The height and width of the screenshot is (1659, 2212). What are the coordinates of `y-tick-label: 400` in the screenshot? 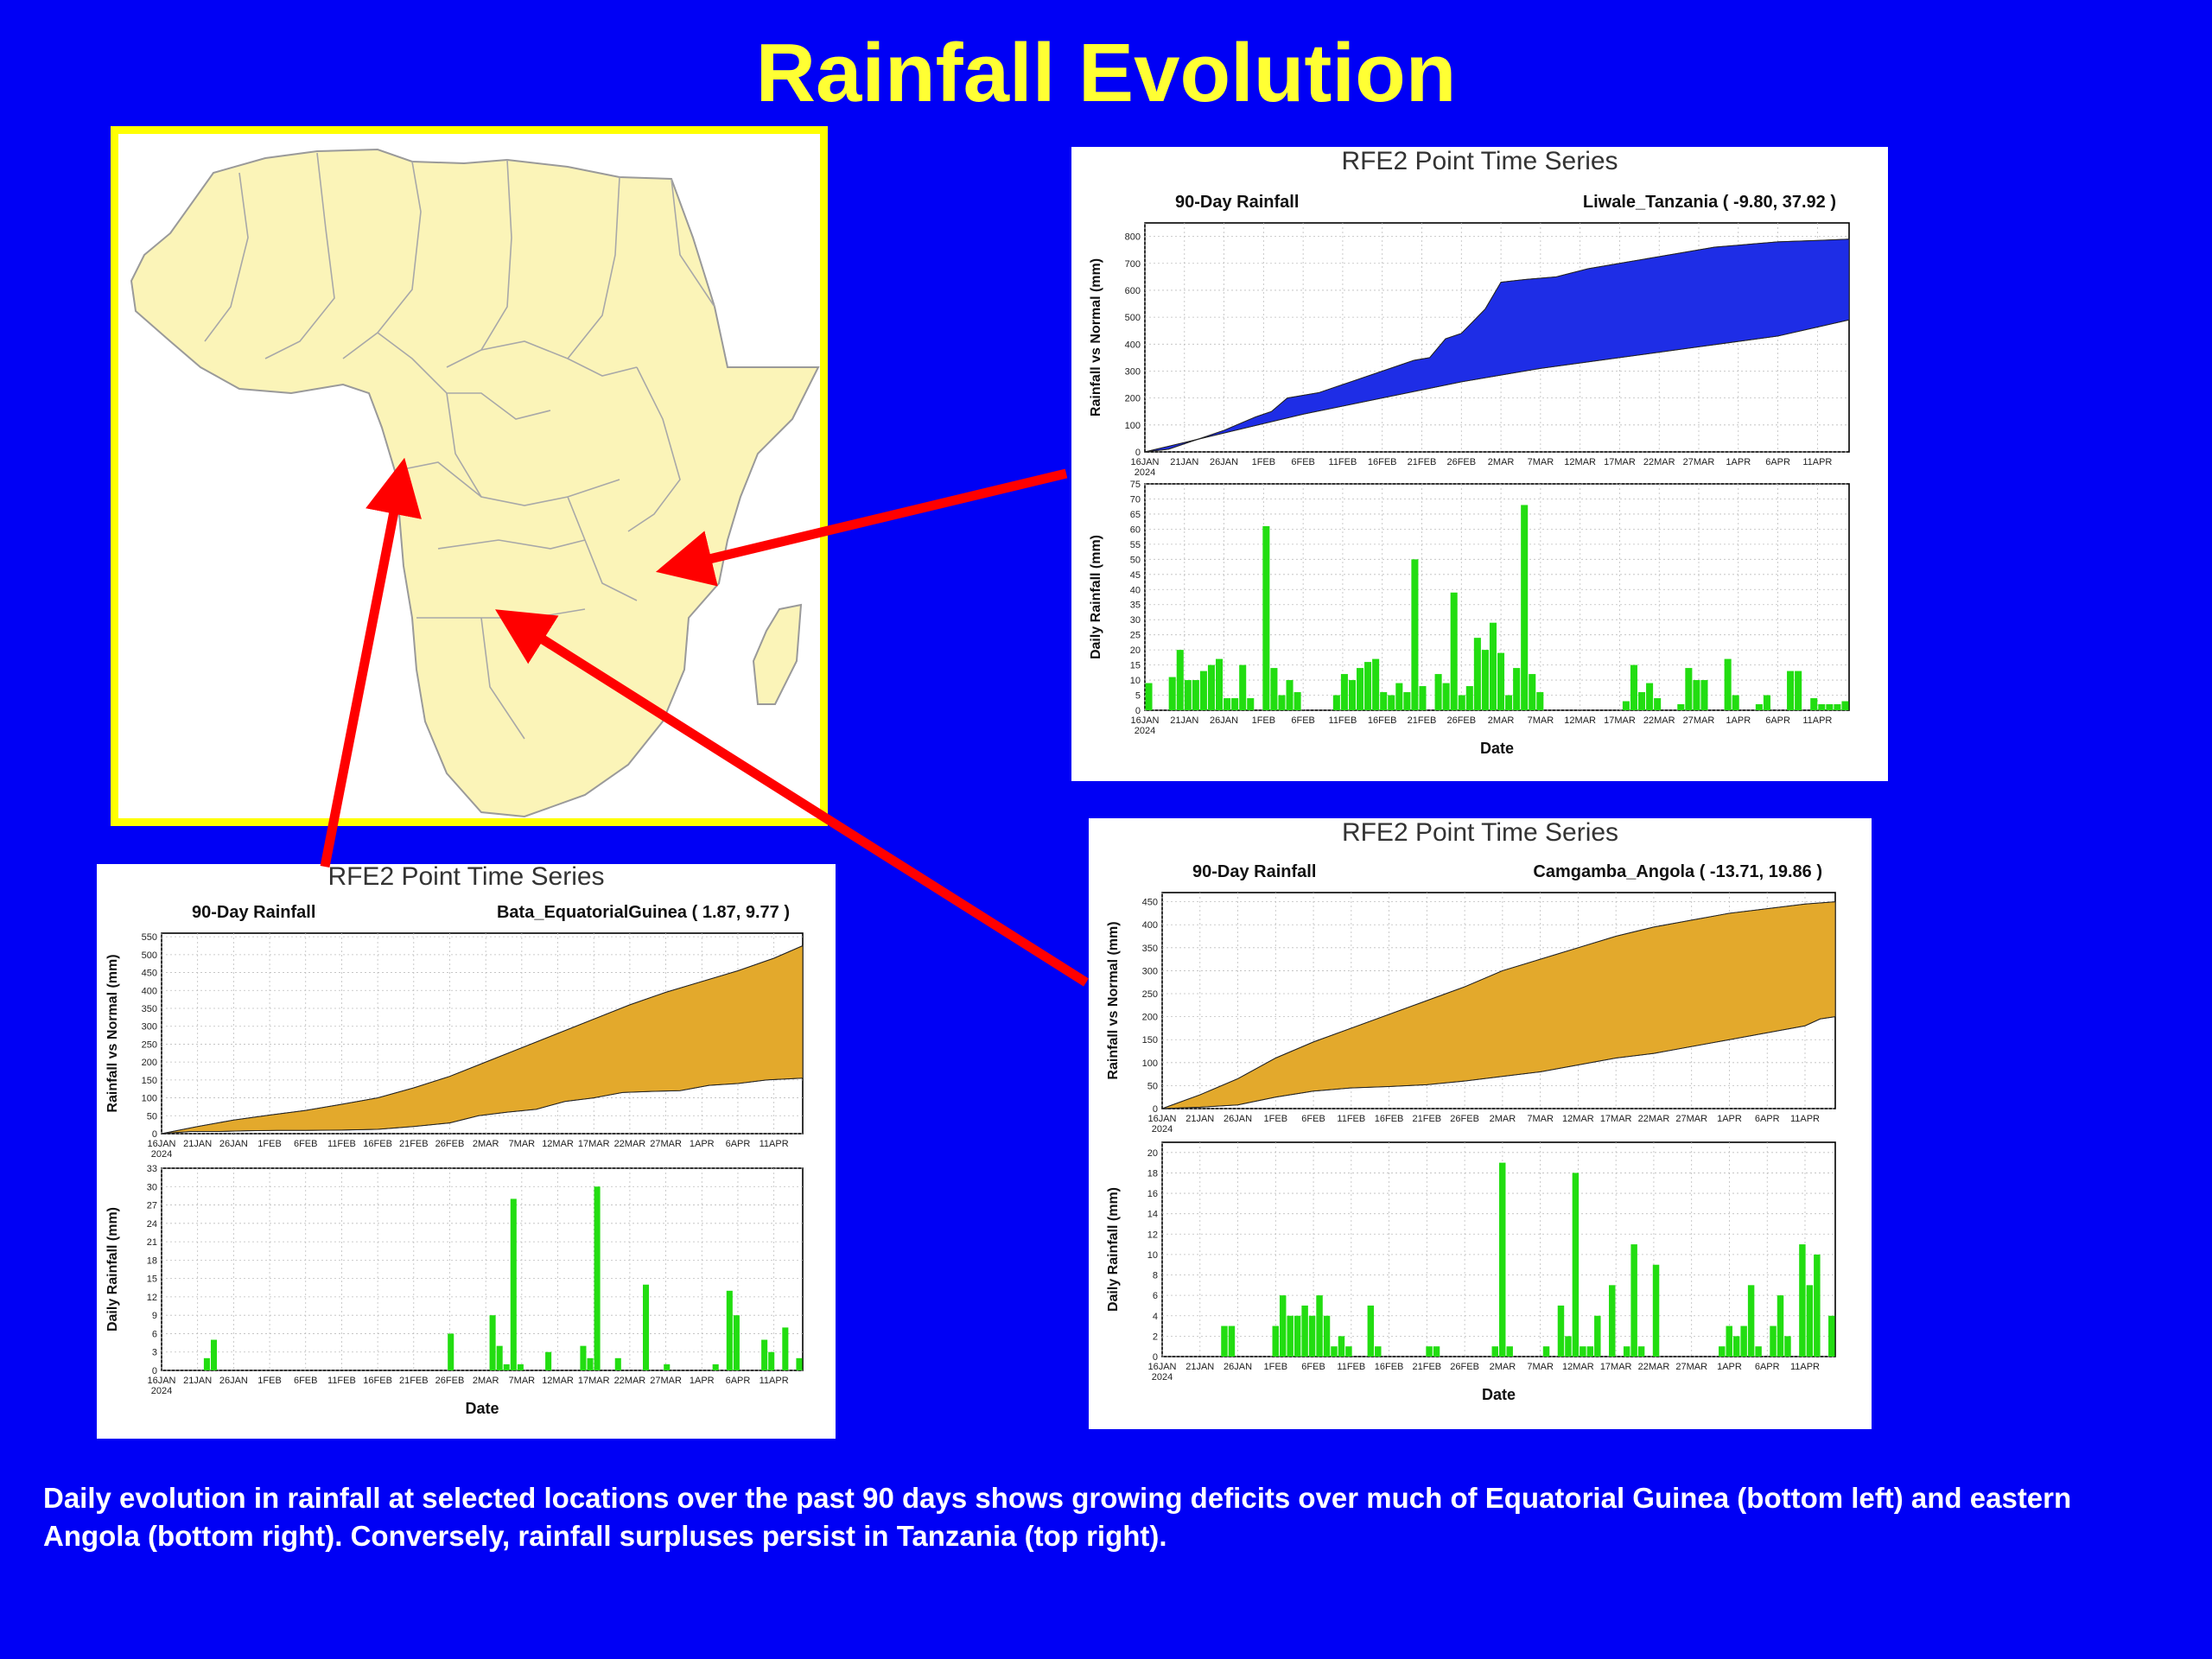 It's located at (1150, 925).